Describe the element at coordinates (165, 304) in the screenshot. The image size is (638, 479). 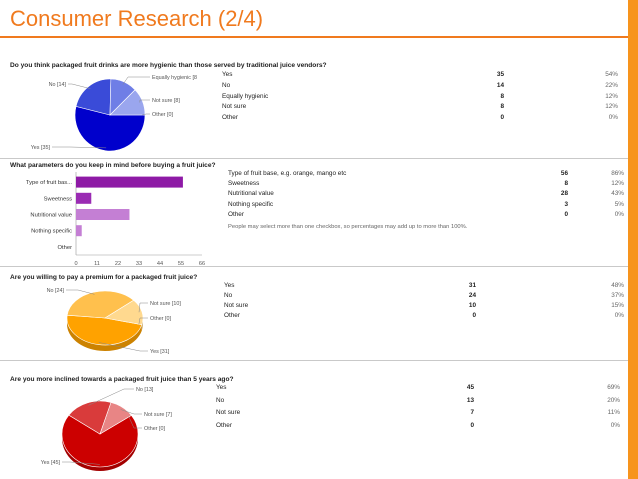
I see `pie-callout-label: Not sure [10]` at that location.